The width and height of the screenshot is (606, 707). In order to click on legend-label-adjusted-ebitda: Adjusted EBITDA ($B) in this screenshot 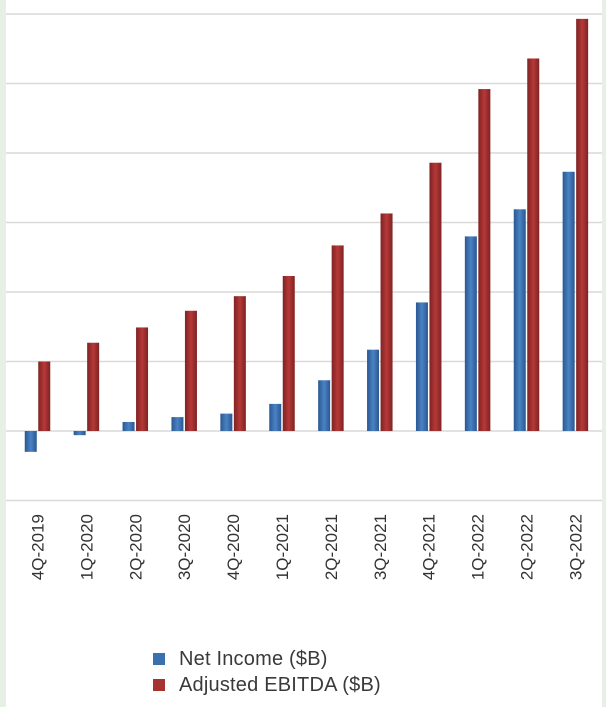, I will do `click(280, 684)`.